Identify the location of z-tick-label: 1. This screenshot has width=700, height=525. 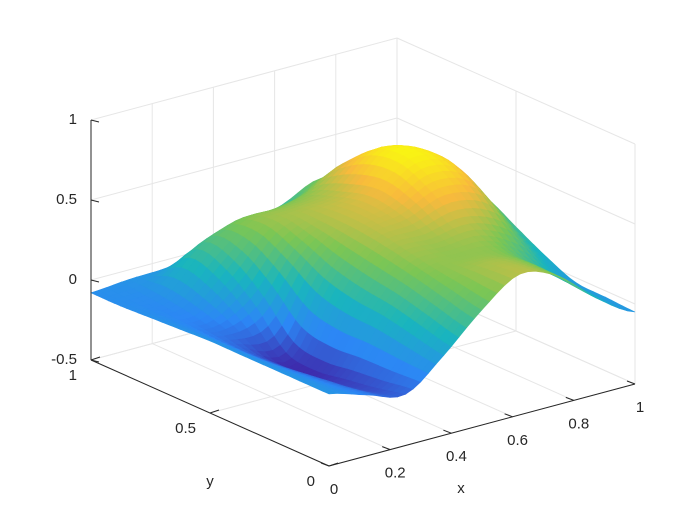
(73, 119).